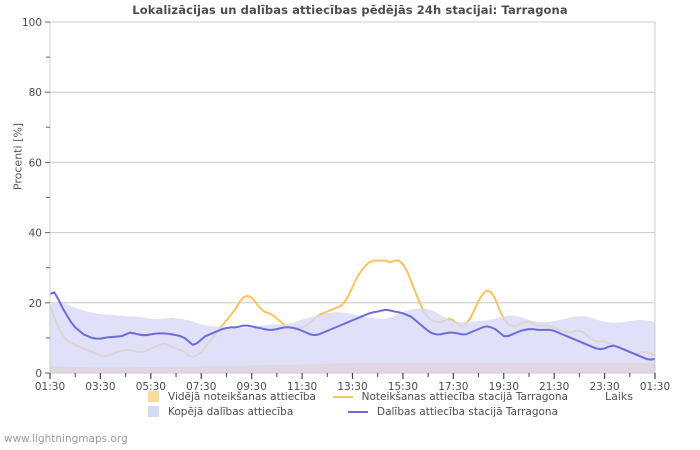 This screenshot has height=450, width=700. I want to click on svg-text: 15:30, so click(403, 387).